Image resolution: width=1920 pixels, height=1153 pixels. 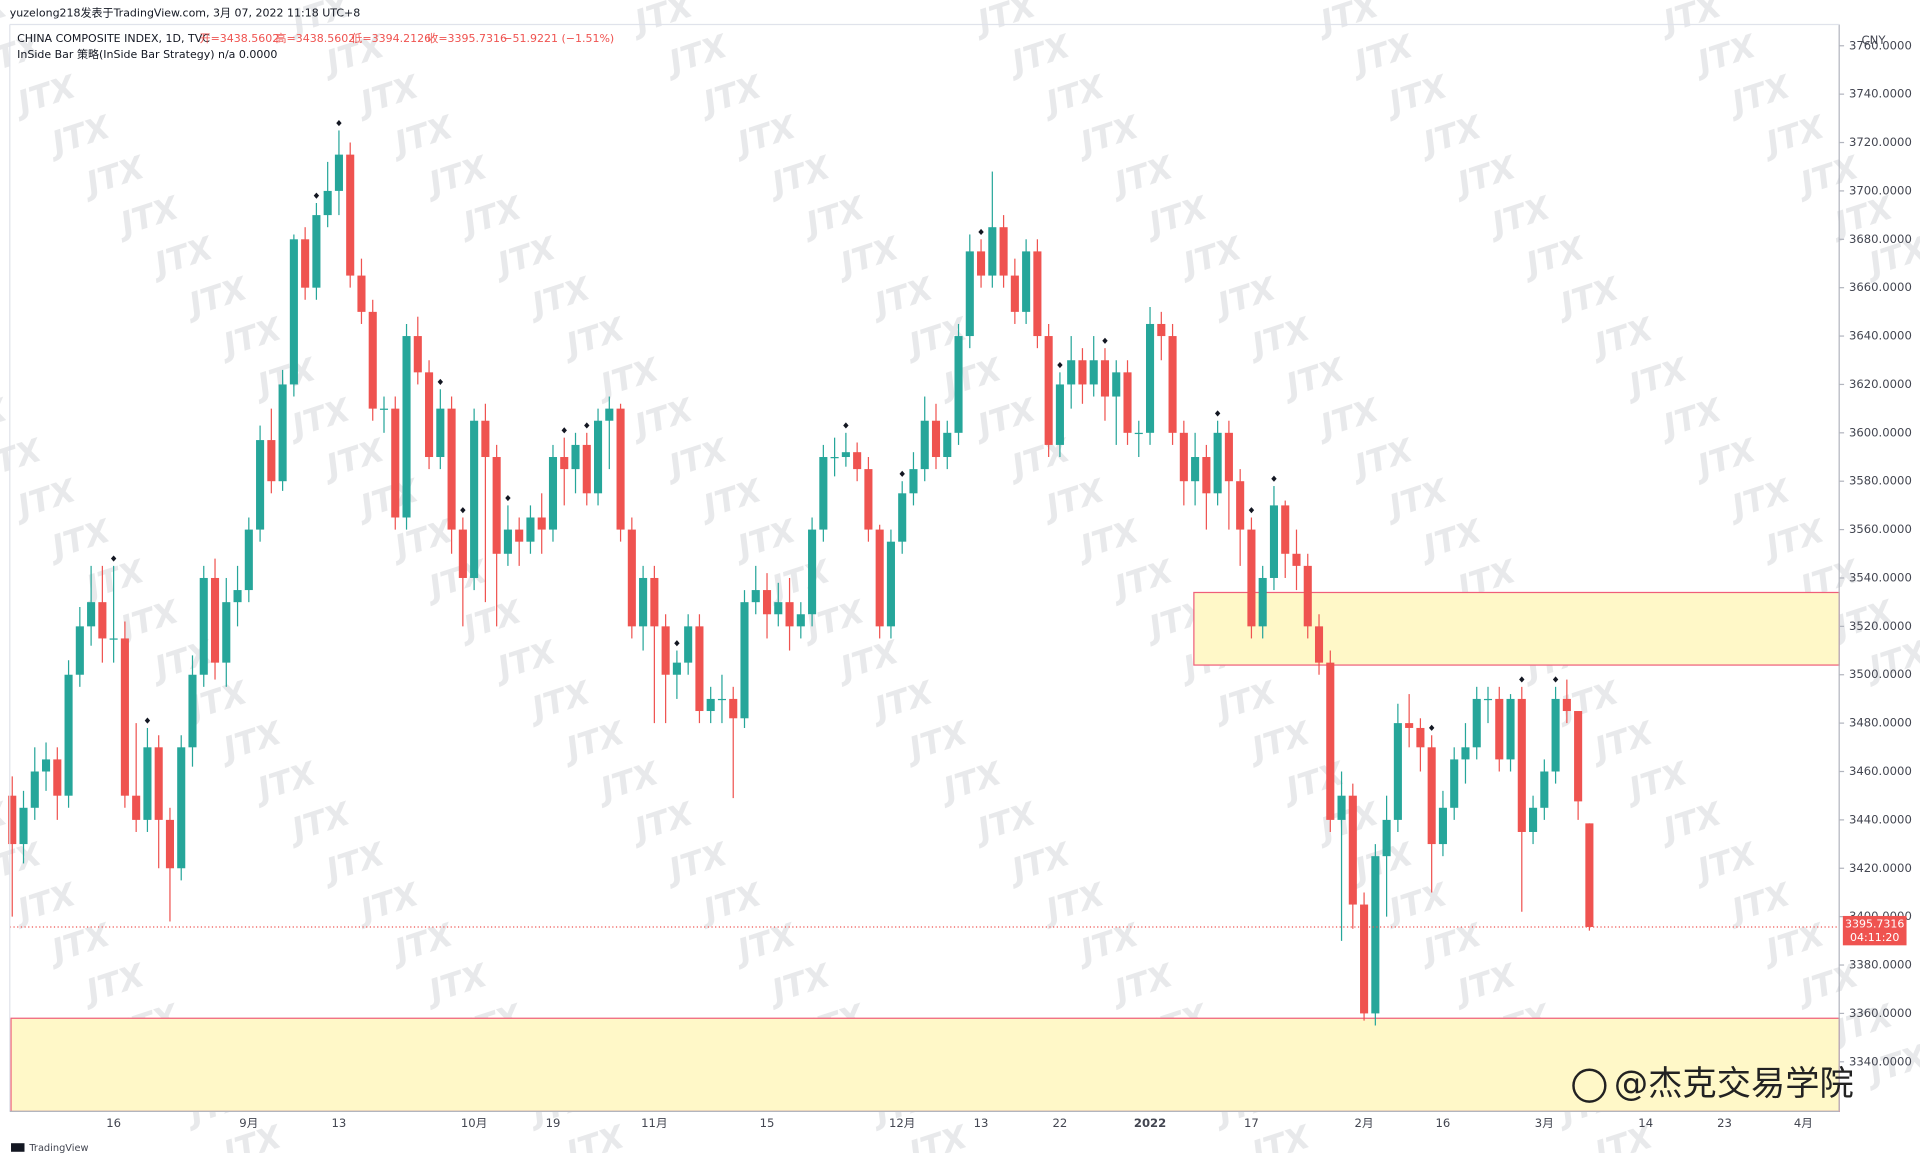 What do you see at coordinates (1364, 1123) in the screenshot?
I see `x-tick-label: 2月` at bounding box center [1364, 1123].